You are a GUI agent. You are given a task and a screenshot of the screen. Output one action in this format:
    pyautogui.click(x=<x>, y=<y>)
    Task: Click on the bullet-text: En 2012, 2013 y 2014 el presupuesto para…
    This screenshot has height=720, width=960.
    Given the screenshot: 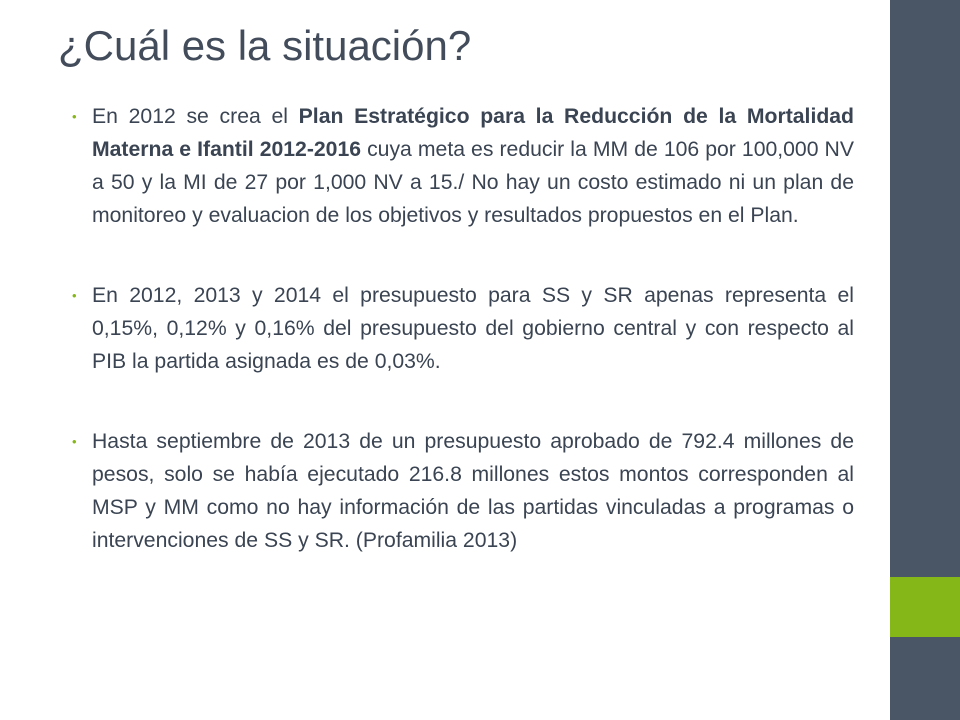 What is the action you would take?
    pyautogui.click(x=473, y=328)
    